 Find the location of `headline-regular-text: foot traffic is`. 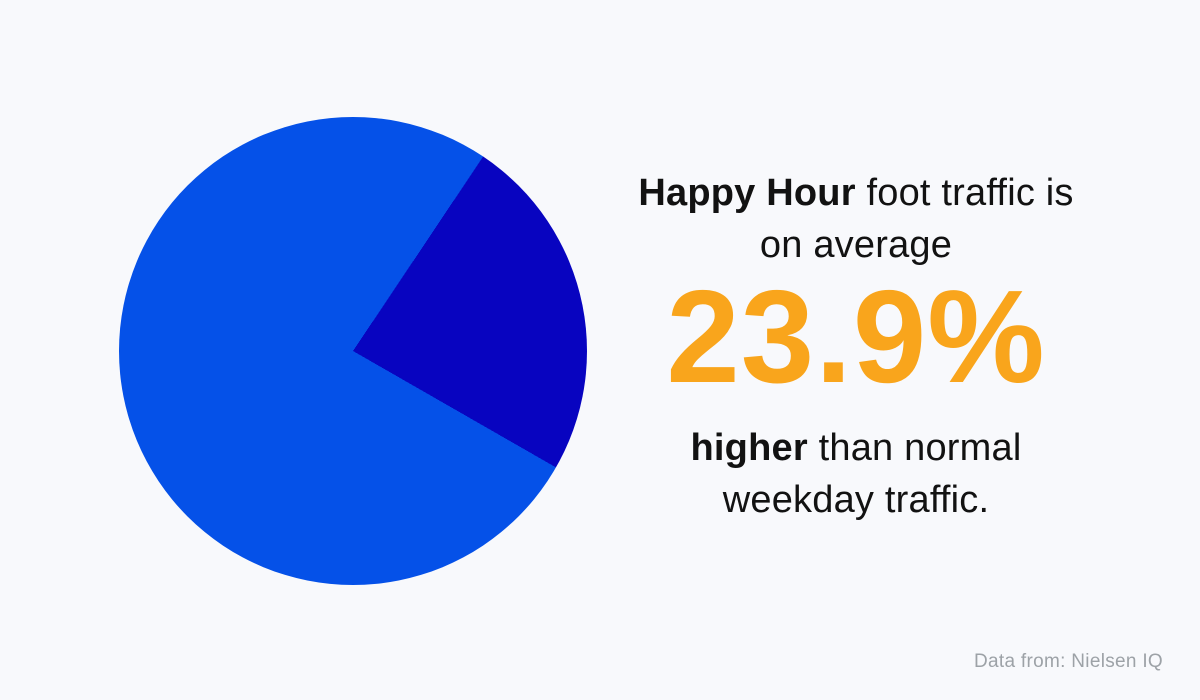

headline-regular-text: foot traffic is is located at coordinates (964, 193).